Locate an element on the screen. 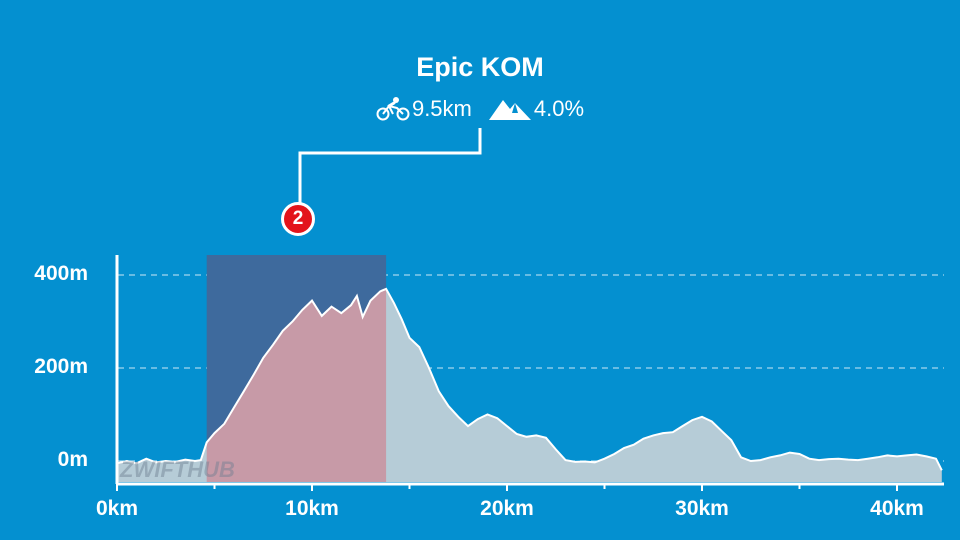  bicycle-icon is located at coordinates (394, 109).